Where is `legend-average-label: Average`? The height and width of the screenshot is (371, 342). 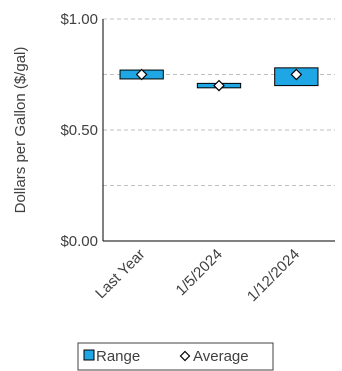
legend-average-label: Average is located at coordinates (221, 356).